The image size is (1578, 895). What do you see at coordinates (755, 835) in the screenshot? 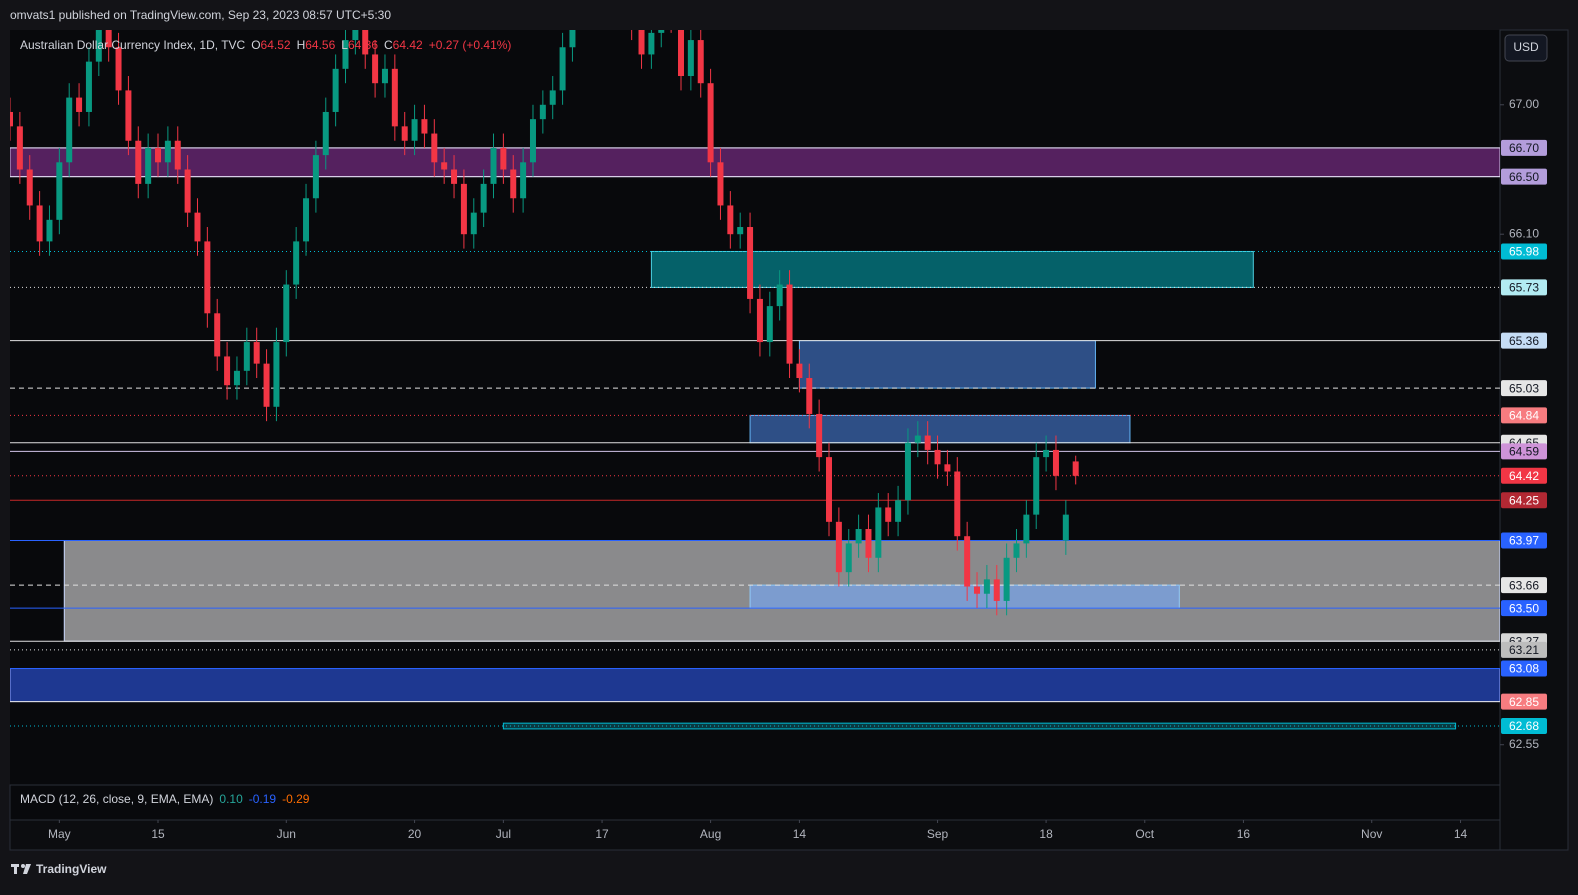
I see `date-axis` at bounding box center [755, 835].